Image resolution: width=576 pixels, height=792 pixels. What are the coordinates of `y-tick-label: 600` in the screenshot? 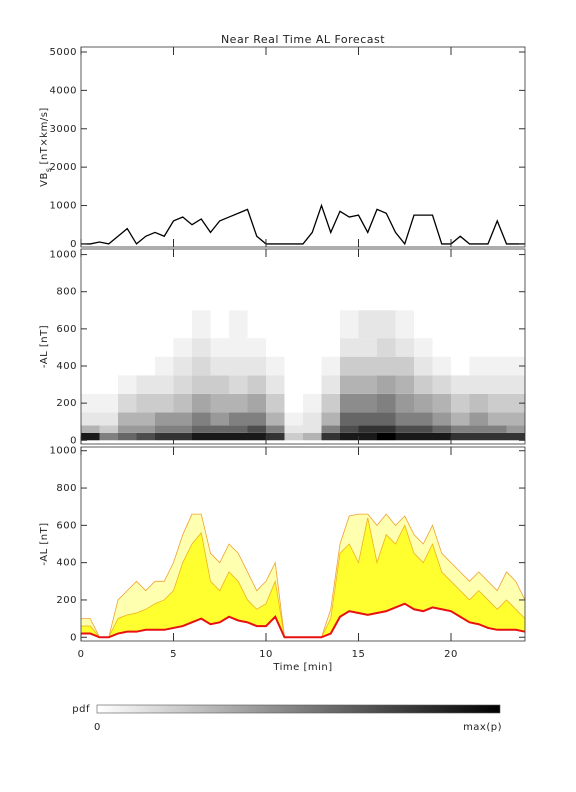 It's located at (66, 329).